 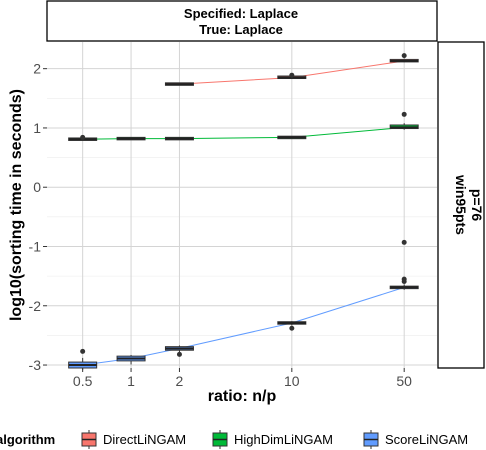 I want to click on legend-label: DirectLiNGAM, so click(x=144, y=439).